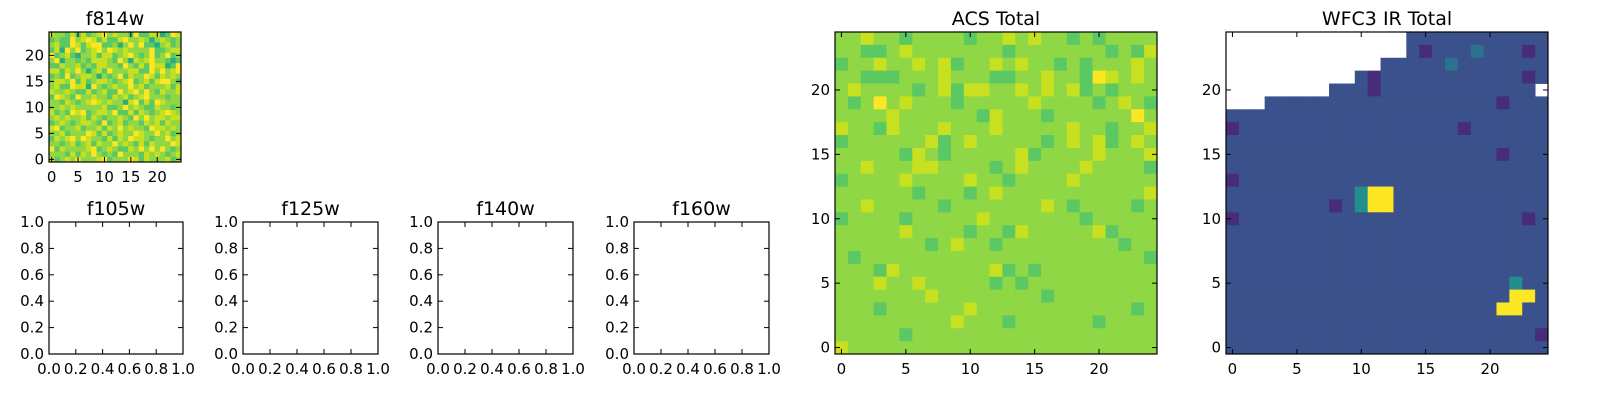 This screenshot has height=400, width=1600. Describe the element at coordinates (115, 97) in the screenshot. I see `axes-frame` at that location.